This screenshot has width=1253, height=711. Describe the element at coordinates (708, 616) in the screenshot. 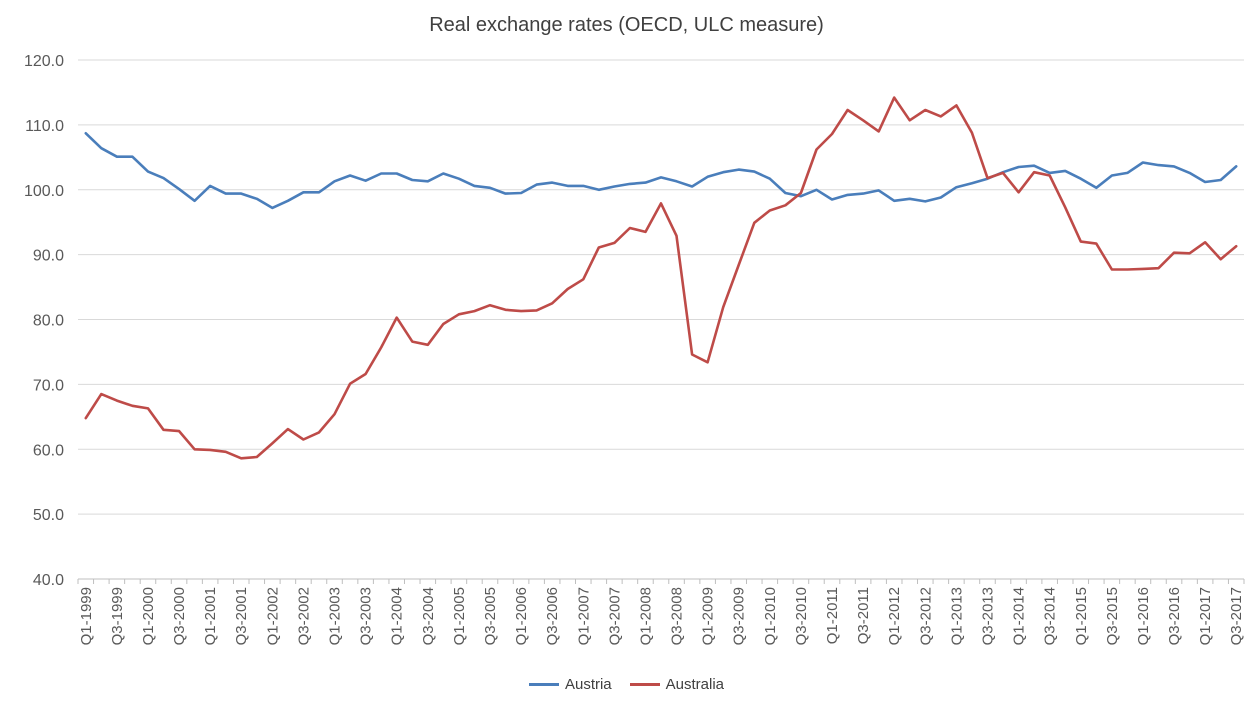

I see `x-tick-label: Q1-2009` at that location.